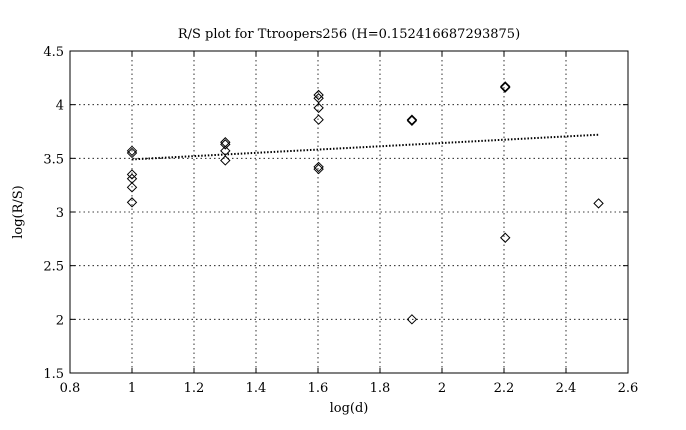 The image size is (686, 430). What do you see at coordinates (628, 388) in the screenshot?
I see `x-tick-label: 2.6` at bounding box center [628, 388].